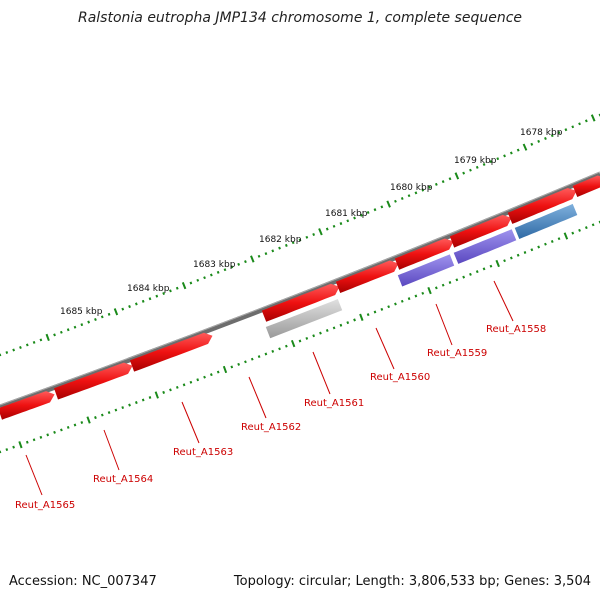 This screenshot has width=600, height=600. Describe the element at coordinates (457, 353) in the screenshot. I see `gene-label-reut-a1559: Reut_A1559` at that location.